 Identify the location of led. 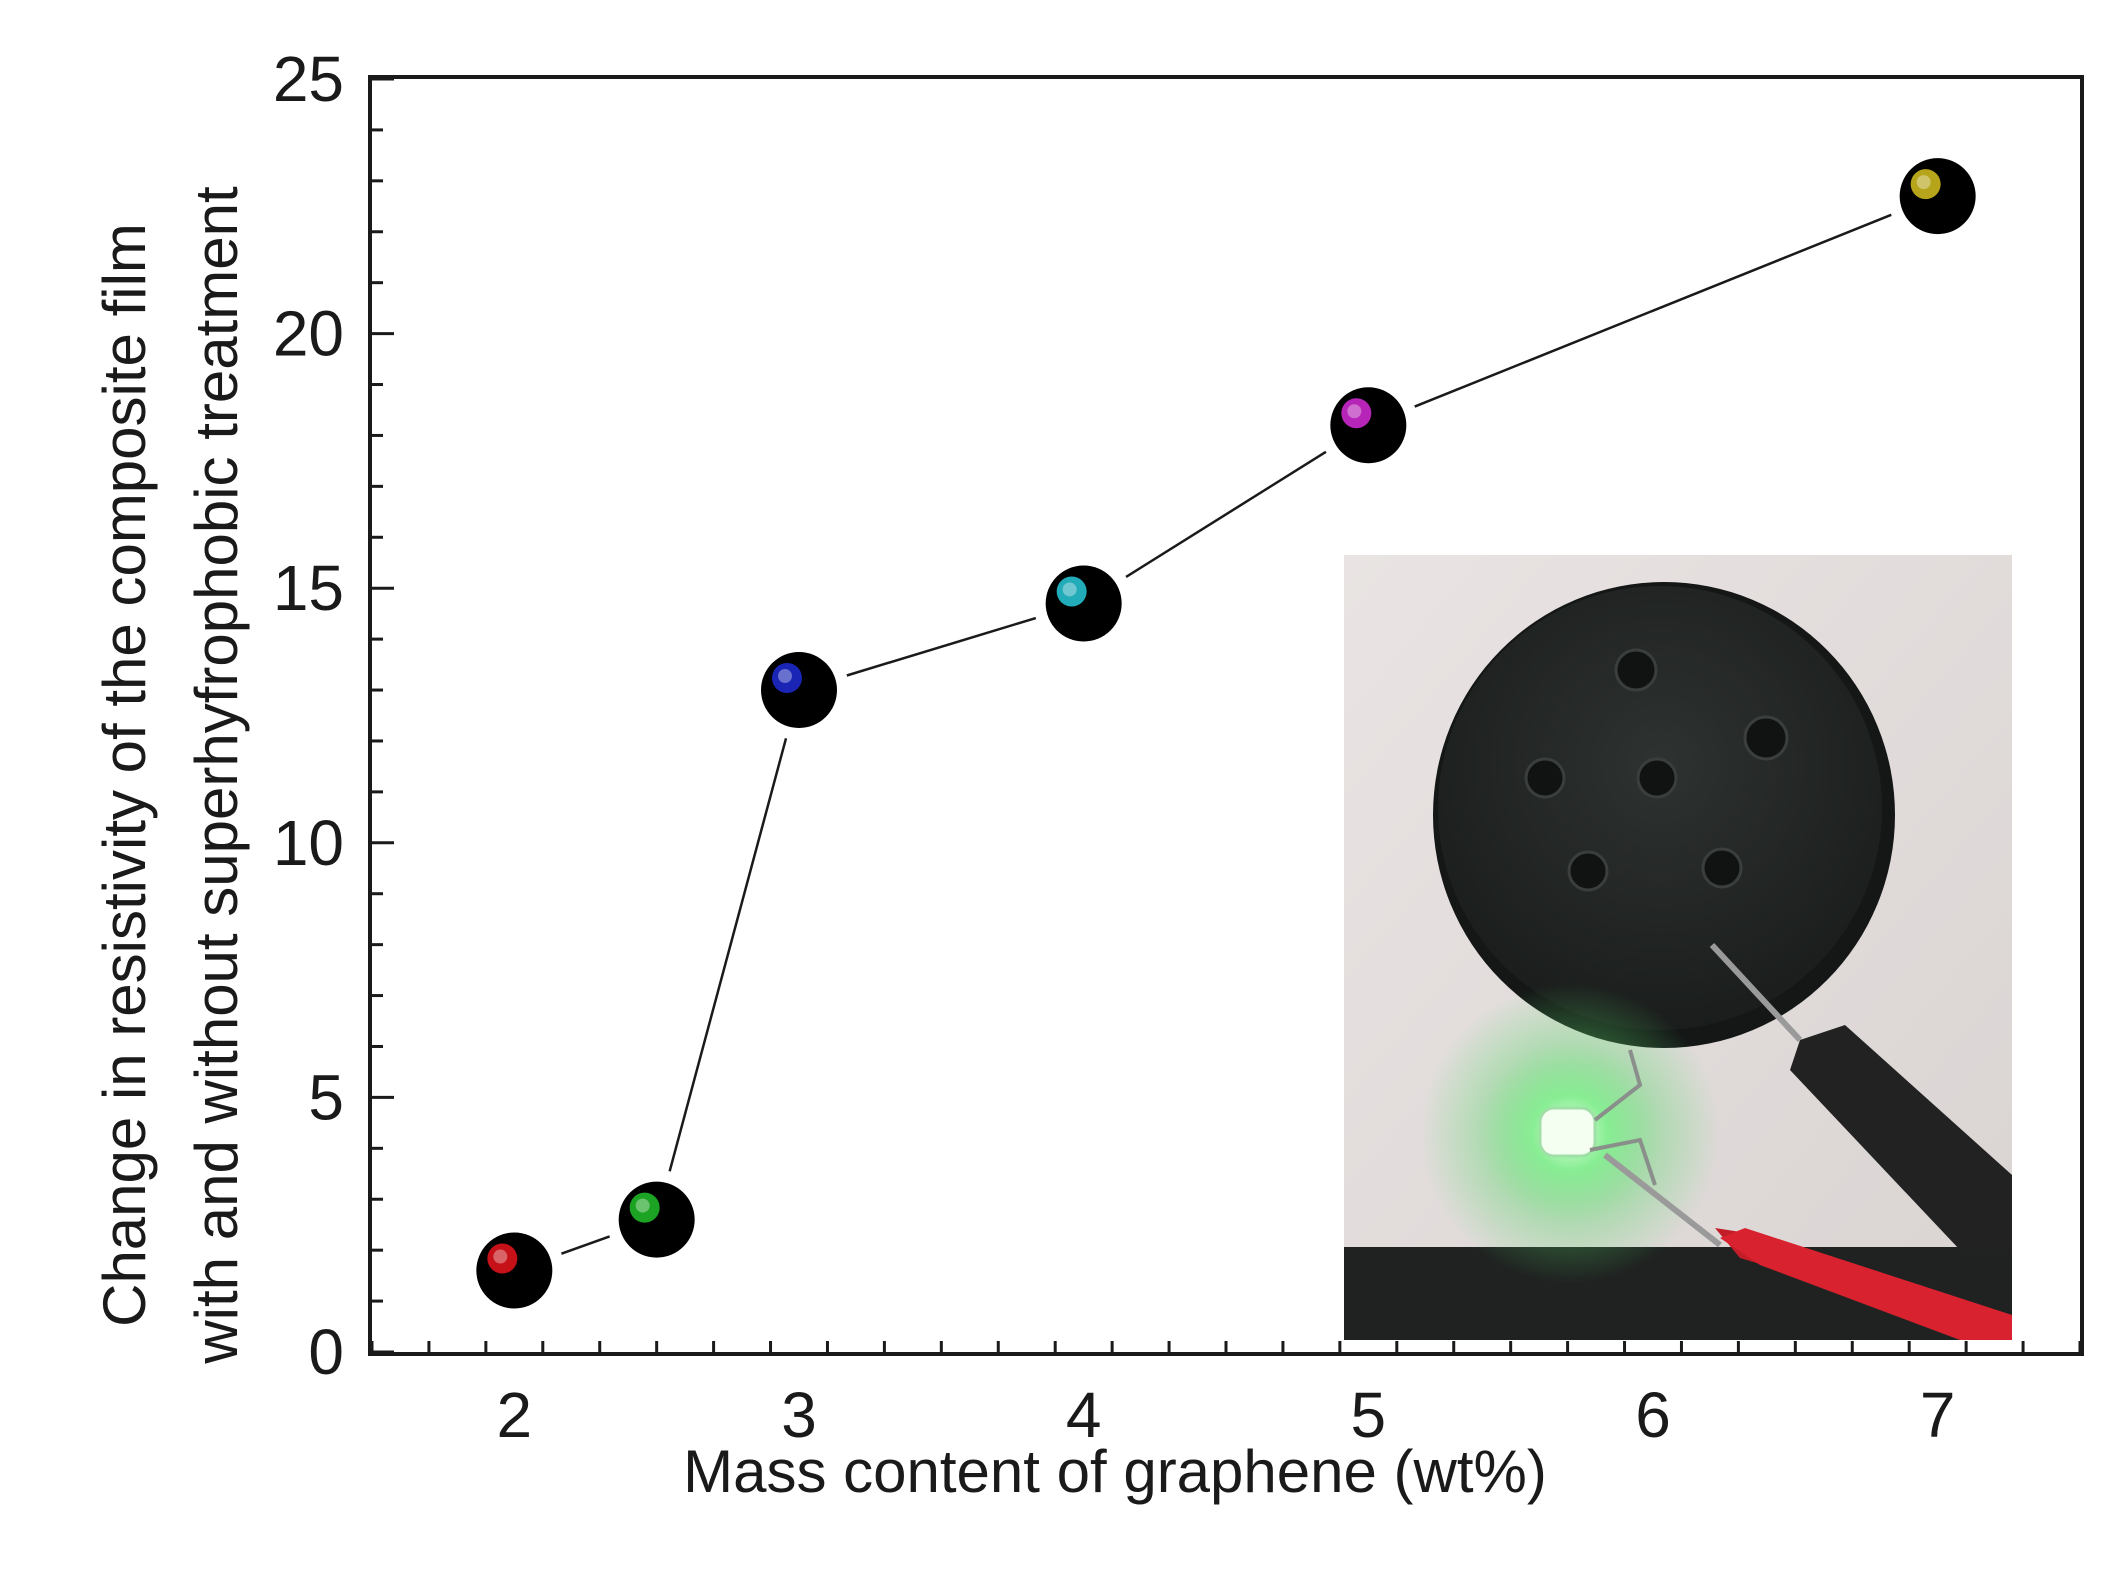
(1570, 1133).